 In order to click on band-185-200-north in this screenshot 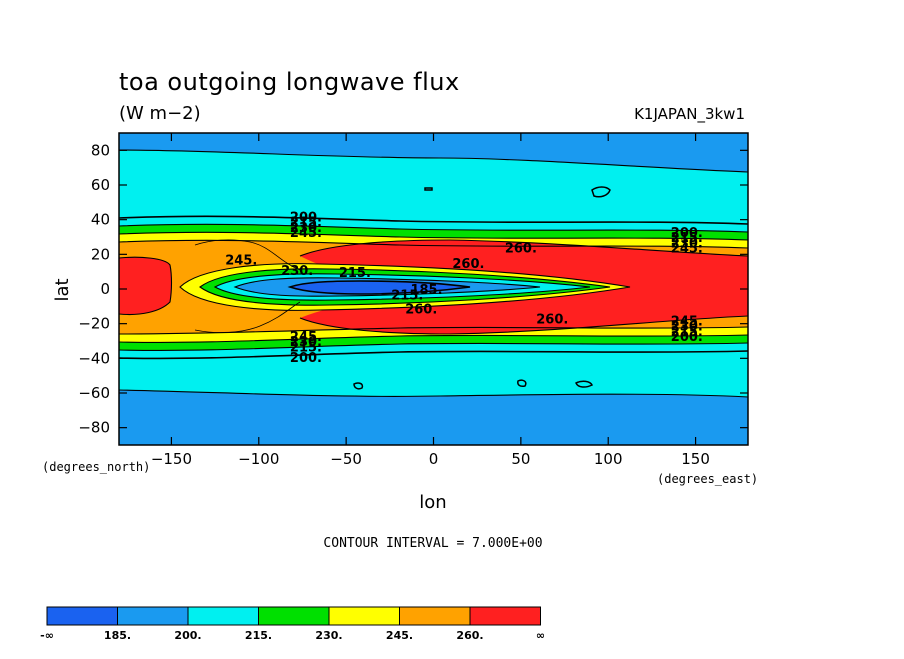, I will do `click(433, 152)`.